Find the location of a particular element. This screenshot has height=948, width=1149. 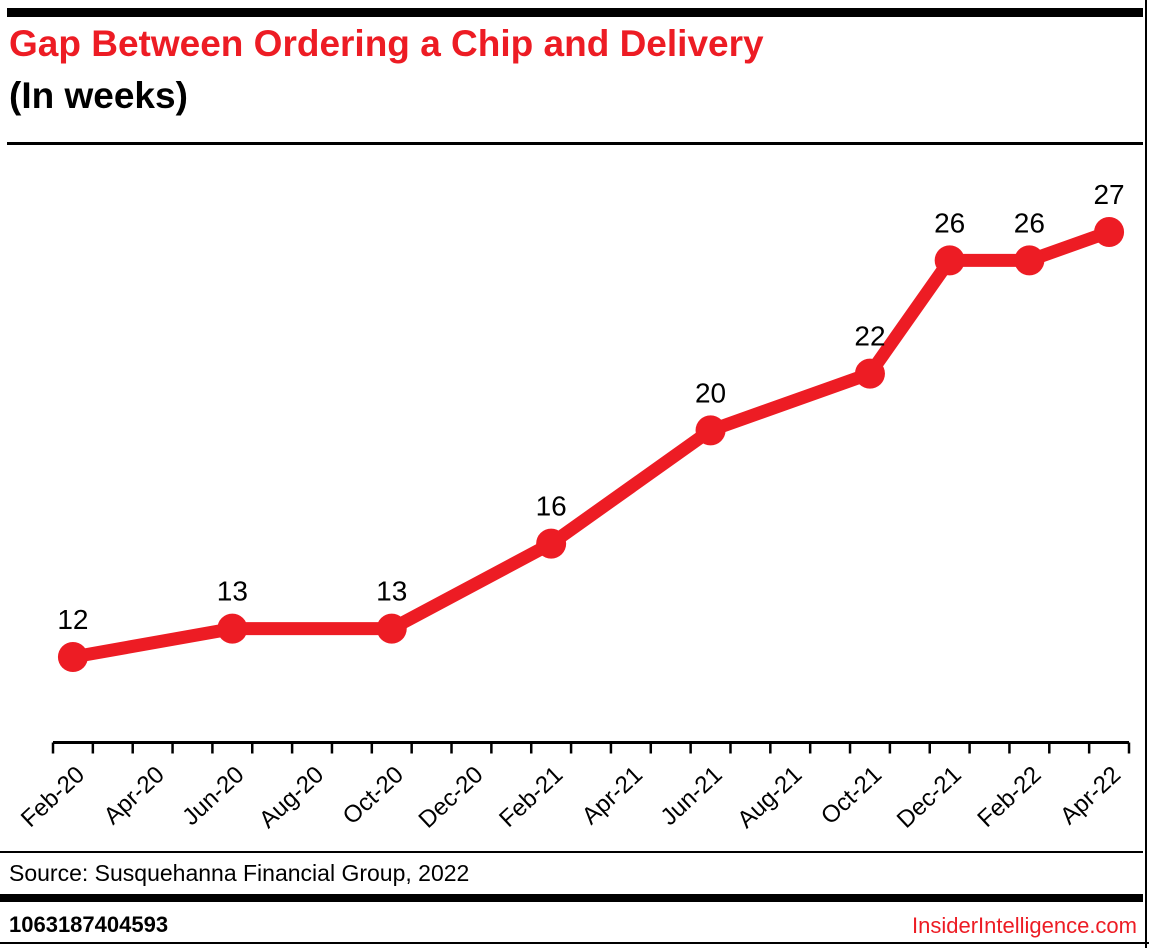

data-point-label: 27 is located at coordinates (1108, 194).